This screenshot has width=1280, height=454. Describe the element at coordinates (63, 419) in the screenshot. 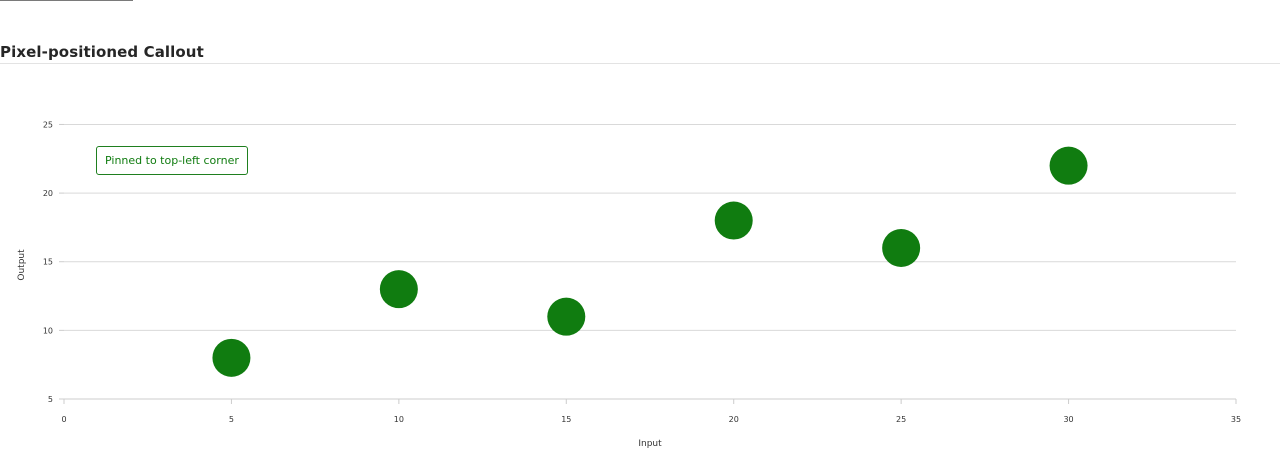

I see `x-tick-label: 0` at that location.